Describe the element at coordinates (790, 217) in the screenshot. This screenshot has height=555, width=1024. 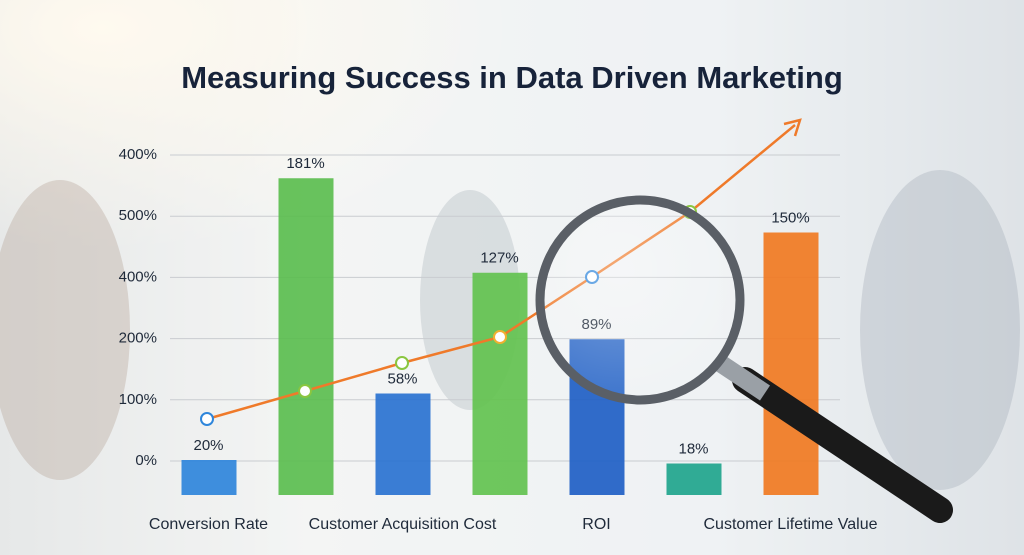
I see `value-label: 150%` at that location.